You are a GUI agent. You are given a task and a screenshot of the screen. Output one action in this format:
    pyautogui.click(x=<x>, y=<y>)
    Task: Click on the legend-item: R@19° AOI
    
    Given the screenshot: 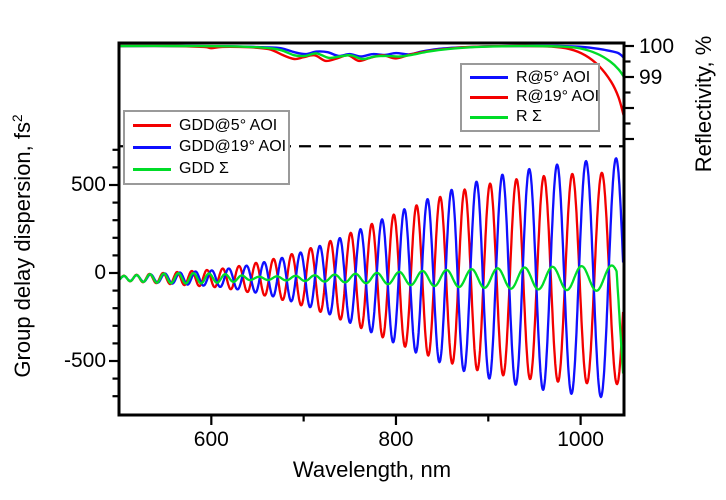 What is the action you would take?
    pyautogui.click(x=534, y=97)
    